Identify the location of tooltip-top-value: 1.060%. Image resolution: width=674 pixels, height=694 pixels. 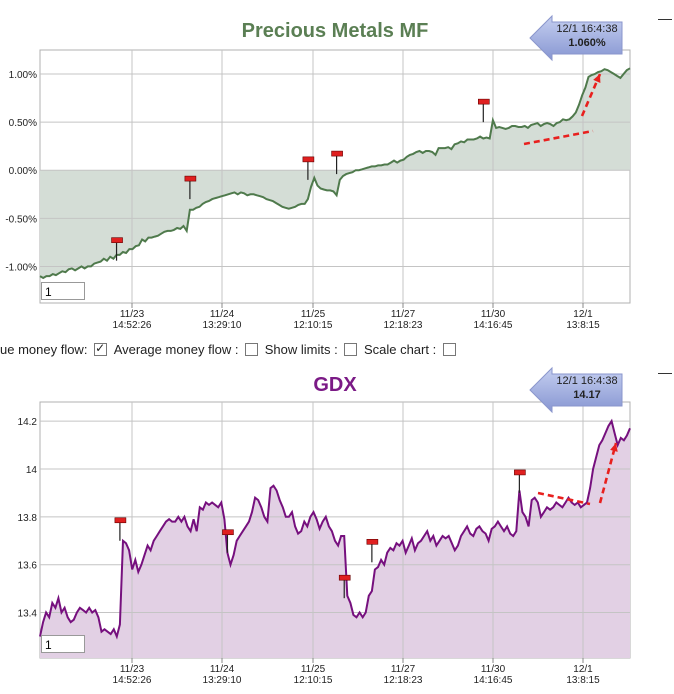
(587, 43).